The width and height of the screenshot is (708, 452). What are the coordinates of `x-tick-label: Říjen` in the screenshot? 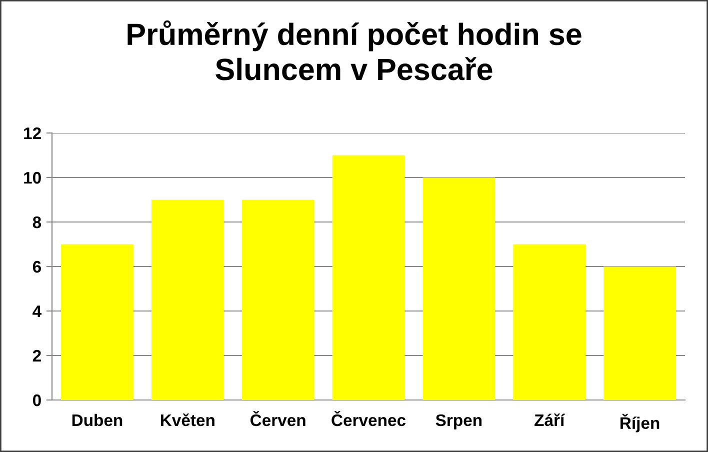 It's located at (640, 423).